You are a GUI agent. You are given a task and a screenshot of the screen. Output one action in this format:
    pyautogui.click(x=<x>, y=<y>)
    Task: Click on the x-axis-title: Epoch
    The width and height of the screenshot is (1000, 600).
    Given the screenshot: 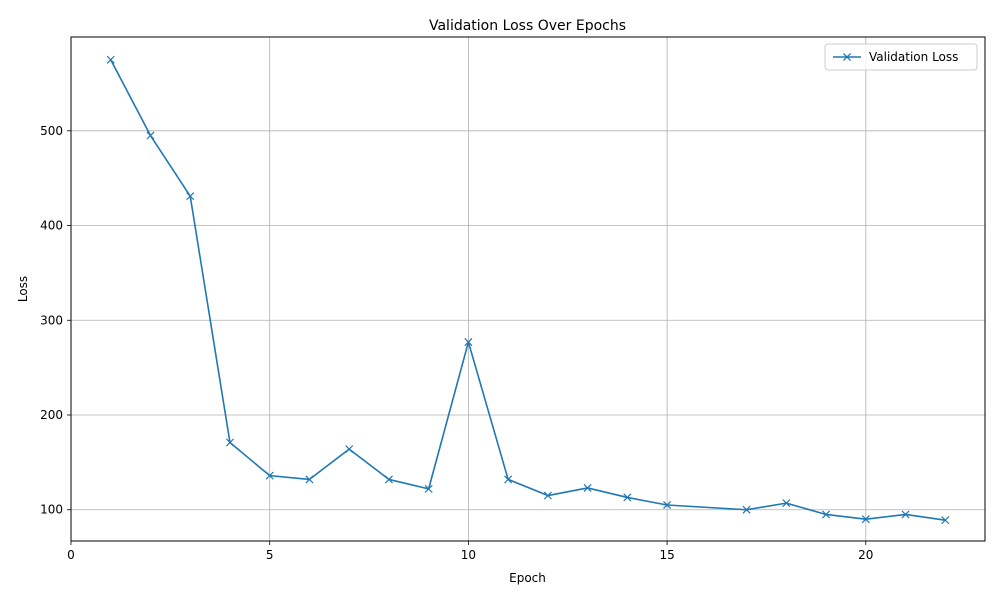 What is the action you would take?
    pyautogui.click(x=527, y=578)
    